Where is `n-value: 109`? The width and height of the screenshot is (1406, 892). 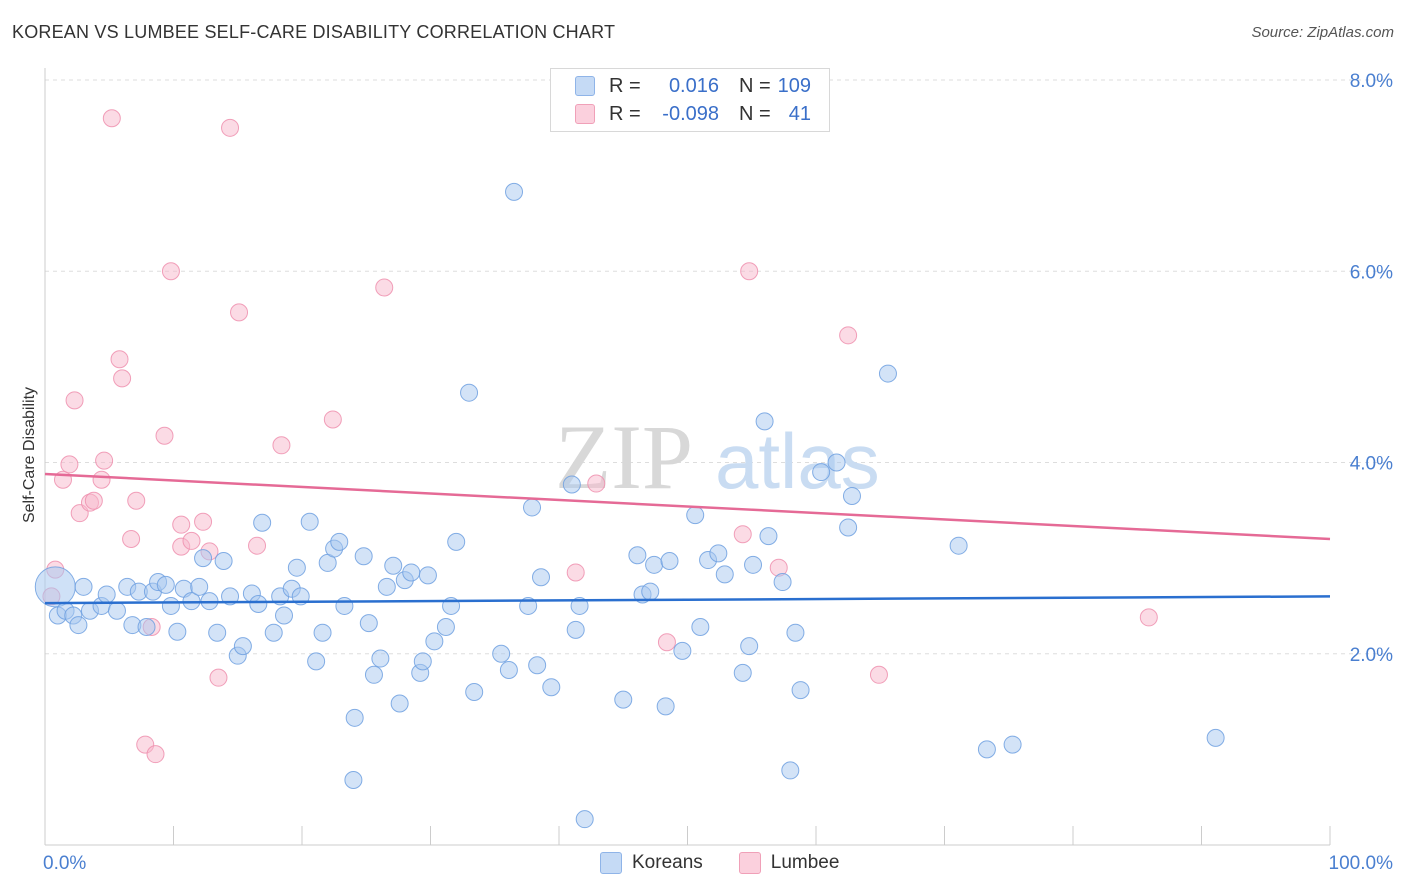
n-value: 109 is located at coordinates (794, 85).